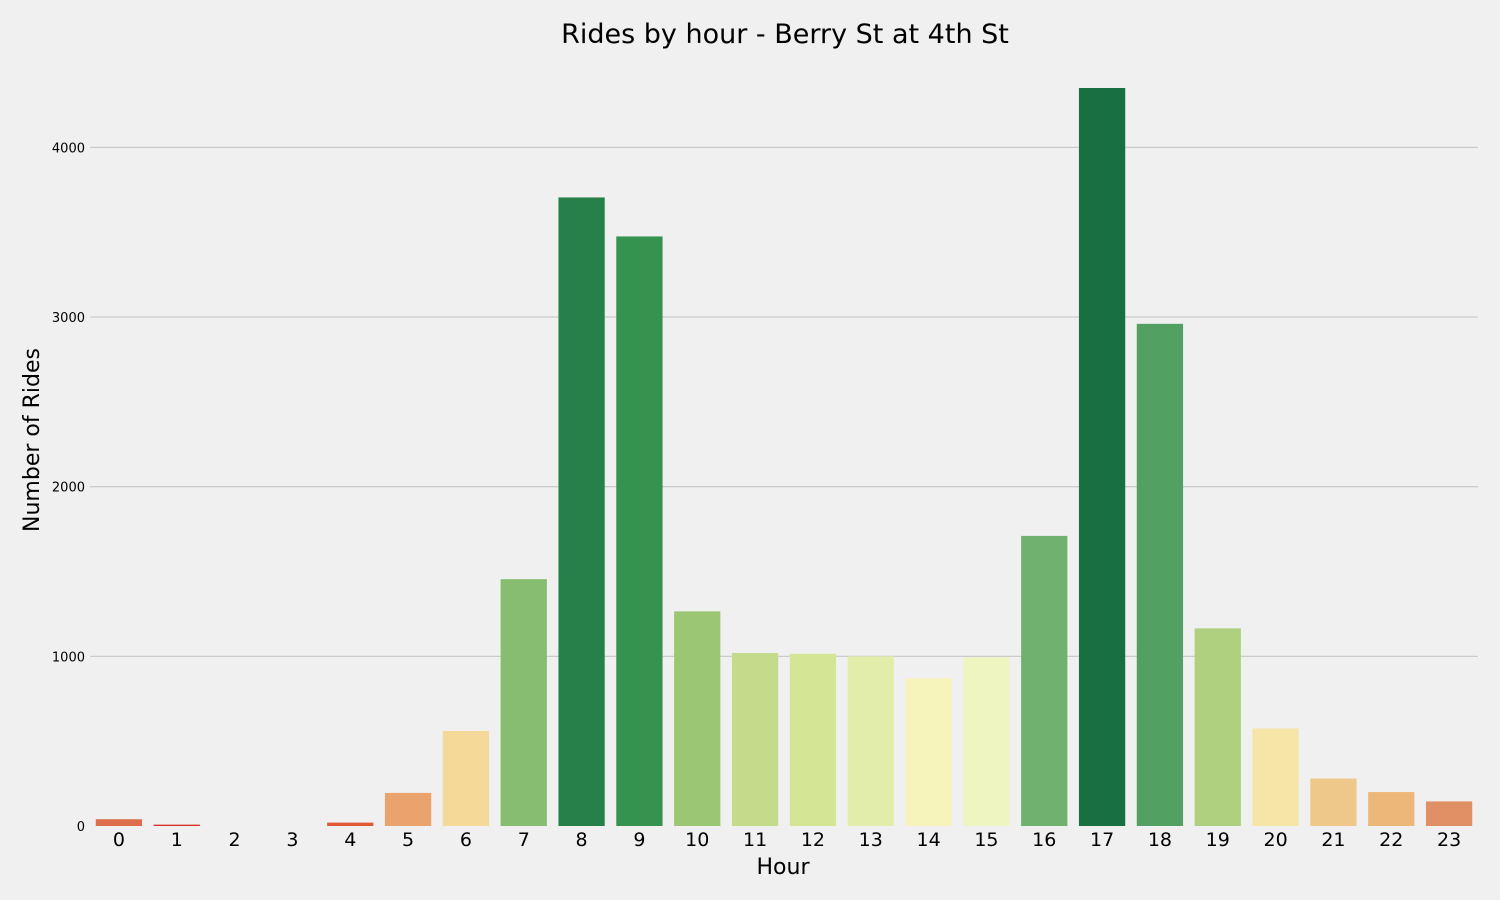 This screenshot has width=1500, height=900. What do you see at coordinates (1218, 840) in the screenshot?
I see `x-tick-label: 19` at bounding box center [1218, 840].